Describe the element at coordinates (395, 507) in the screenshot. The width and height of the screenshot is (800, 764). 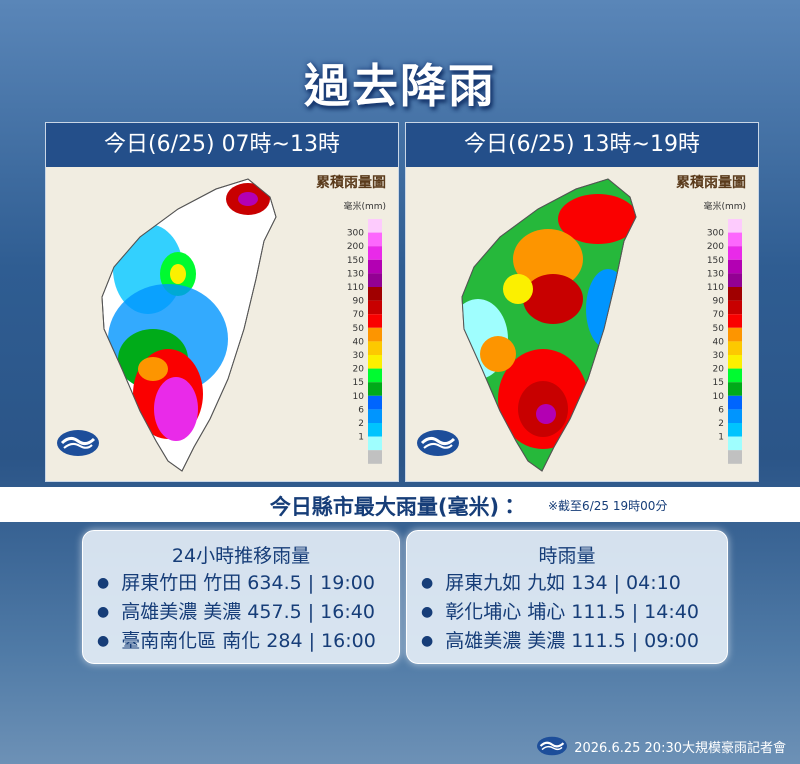
I see `section-title: 今日縣市最大雨量(毫米)：` at that location.